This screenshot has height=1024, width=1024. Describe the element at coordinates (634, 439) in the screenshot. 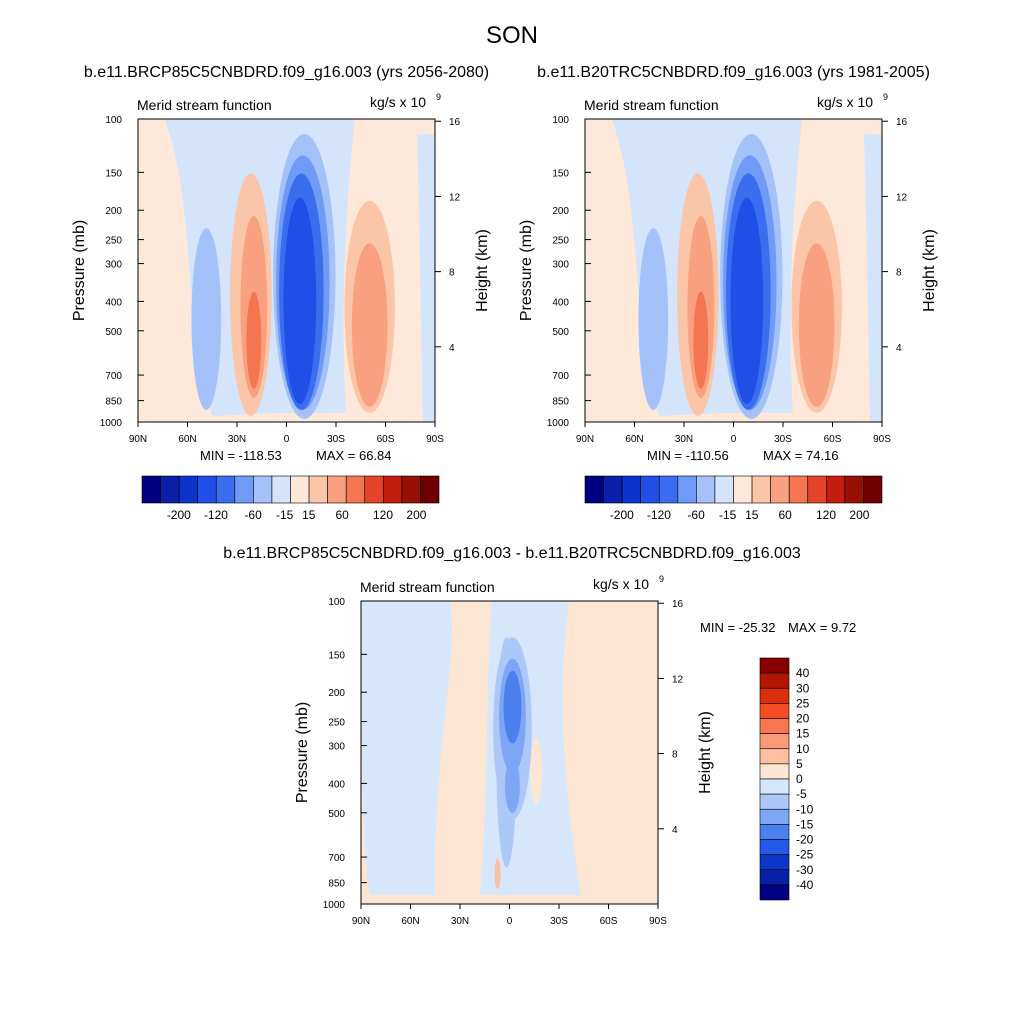

I see `x-tick-label: 60N` at that location.